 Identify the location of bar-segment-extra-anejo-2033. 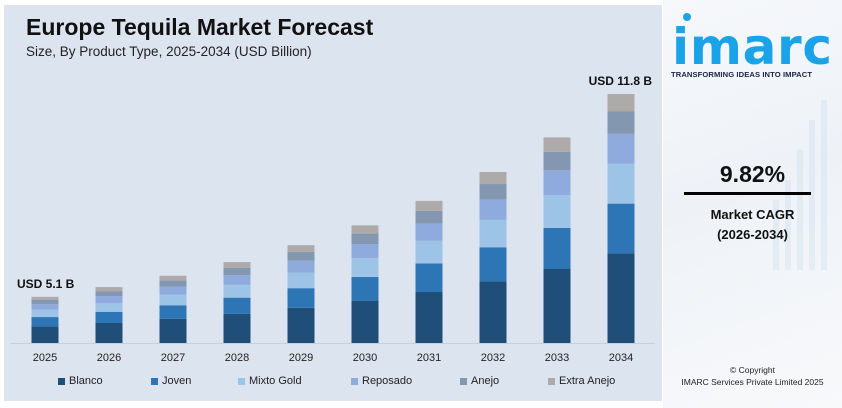
(557, 144).